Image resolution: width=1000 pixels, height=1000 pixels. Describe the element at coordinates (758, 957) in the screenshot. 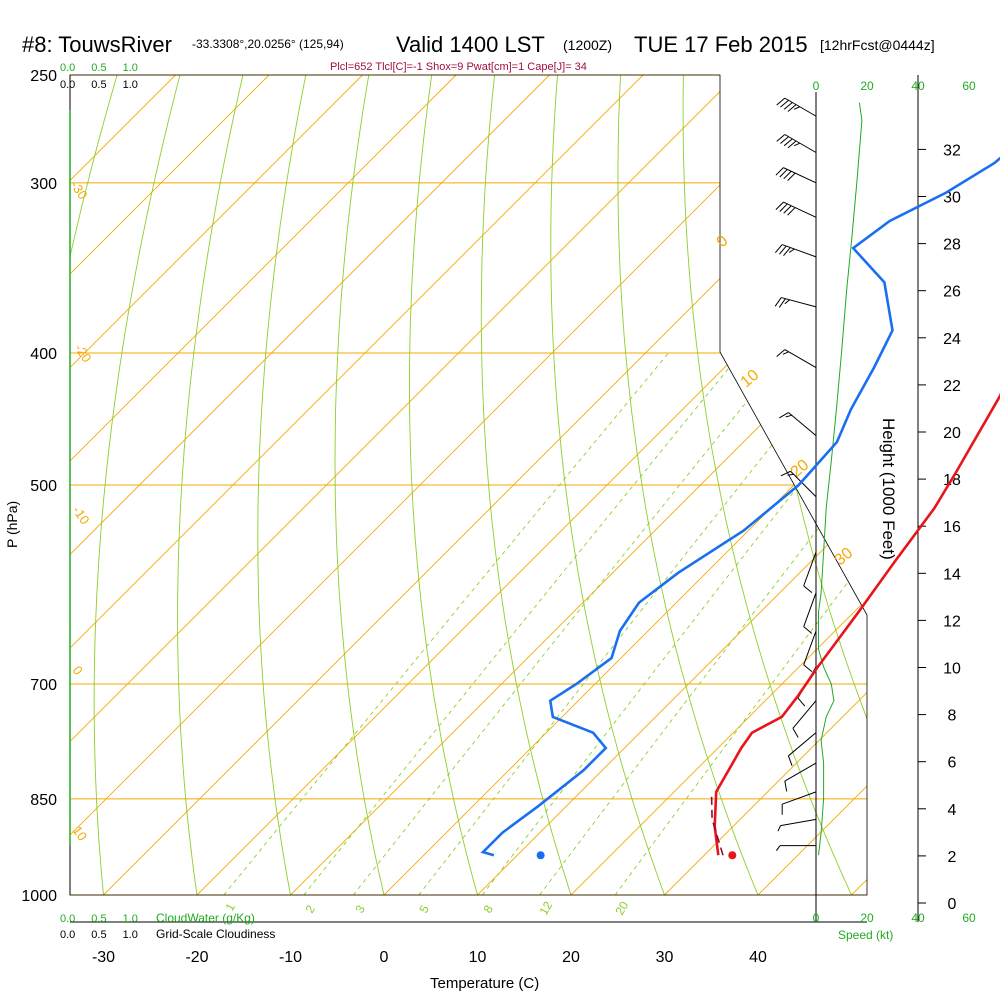

I see `temperature-tick-label: 40` at that location.